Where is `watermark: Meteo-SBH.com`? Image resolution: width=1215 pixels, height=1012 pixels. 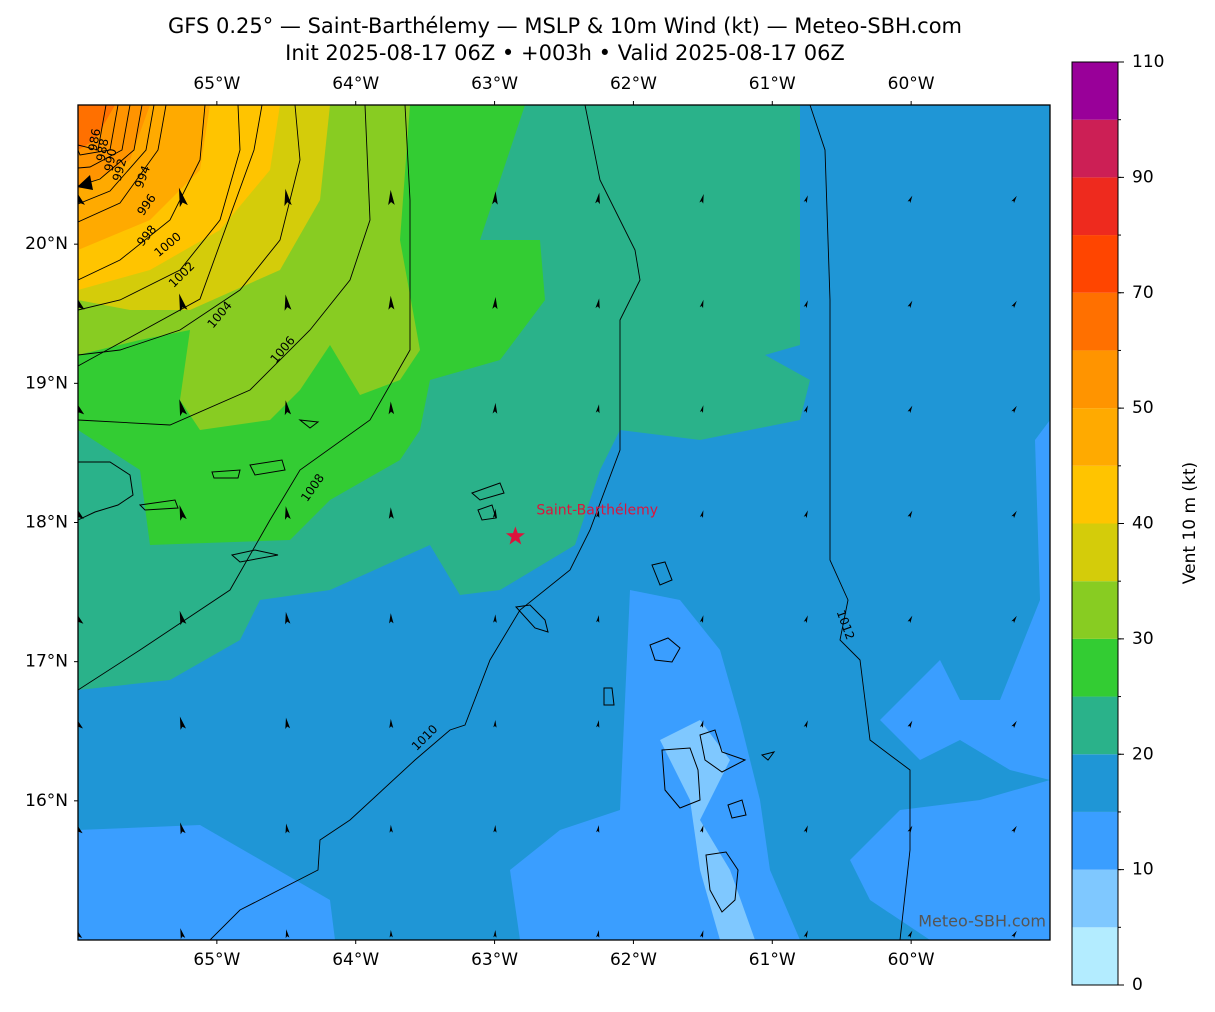
watermark: Meteo-SBH.com is located at coordinates (982, 921).